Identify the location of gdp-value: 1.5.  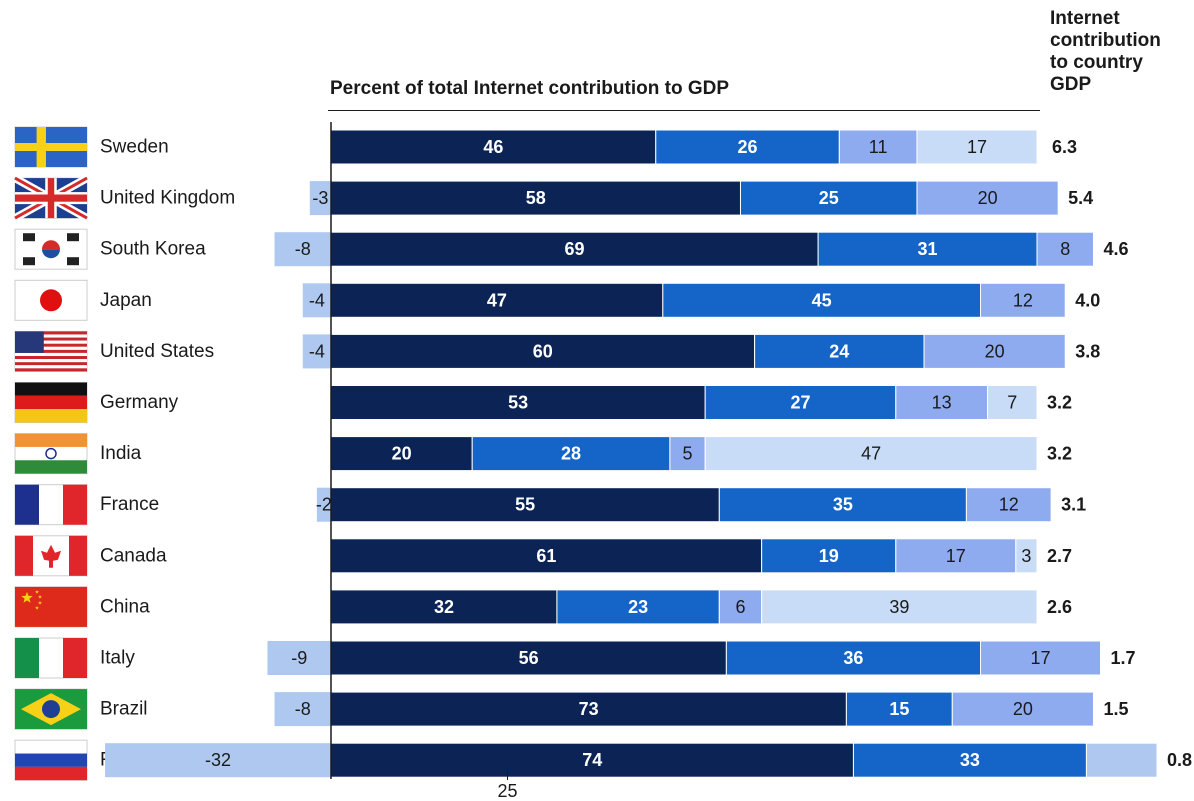
(1115, 709).